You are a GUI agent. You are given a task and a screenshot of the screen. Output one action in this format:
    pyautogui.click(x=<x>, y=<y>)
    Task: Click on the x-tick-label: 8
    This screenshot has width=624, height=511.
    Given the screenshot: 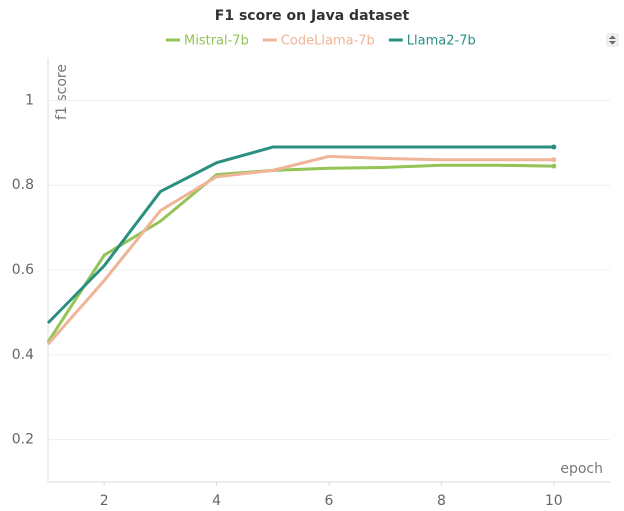 What is the action you would take?
    pyautogui.click(x=441, y=501)
    